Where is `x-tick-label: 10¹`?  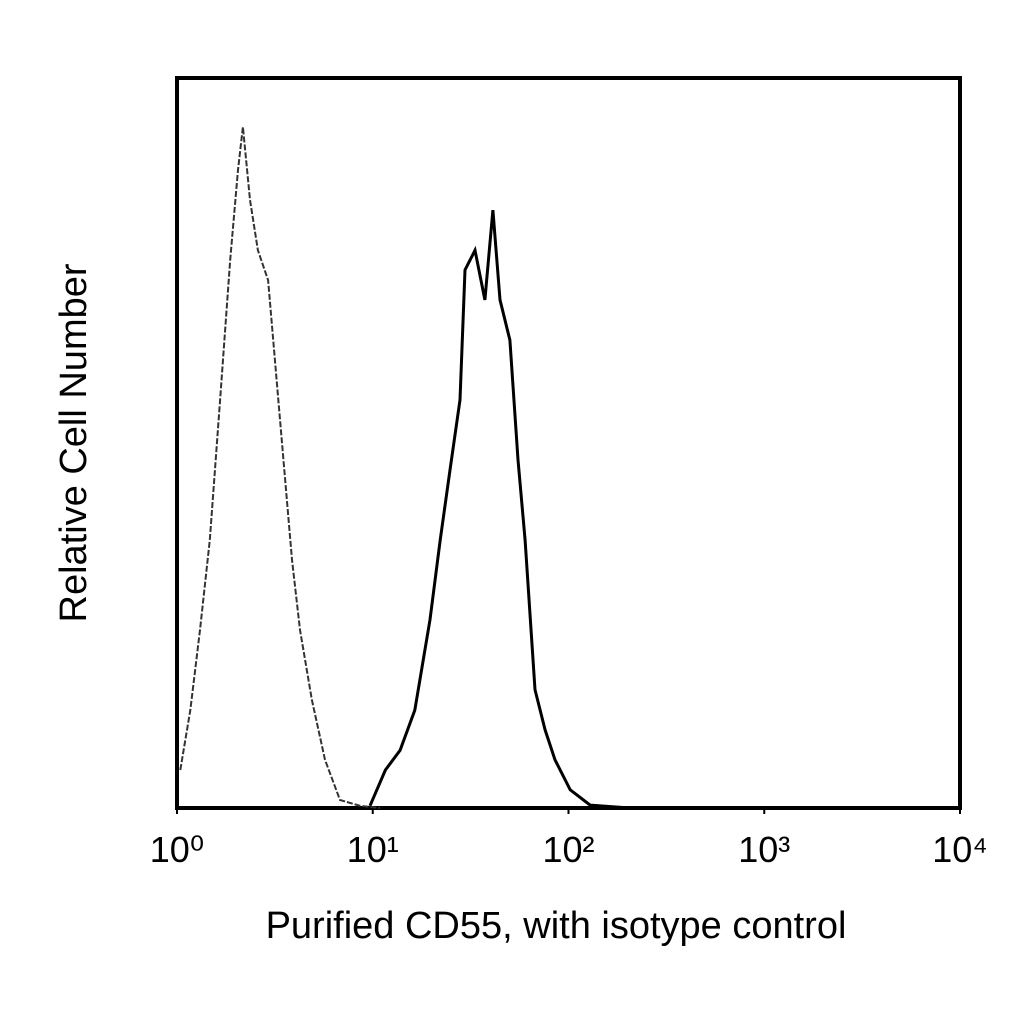 x-tick-label: 10¹ is located at coordinates (373, 849).